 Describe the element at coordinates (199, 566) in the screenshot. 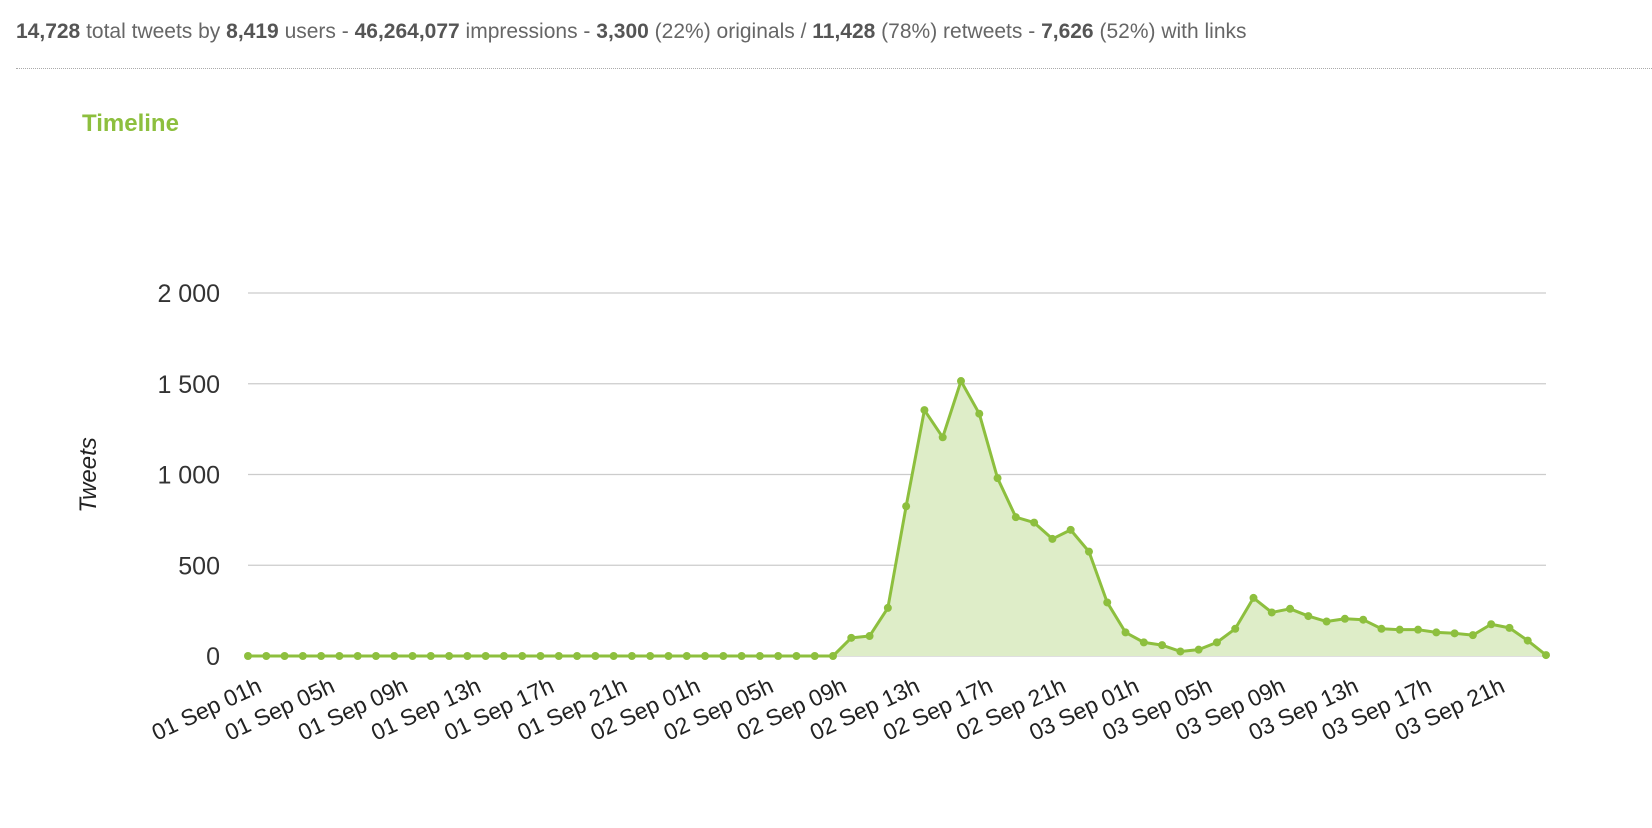

I see `y-tick-label: 500` at that location.